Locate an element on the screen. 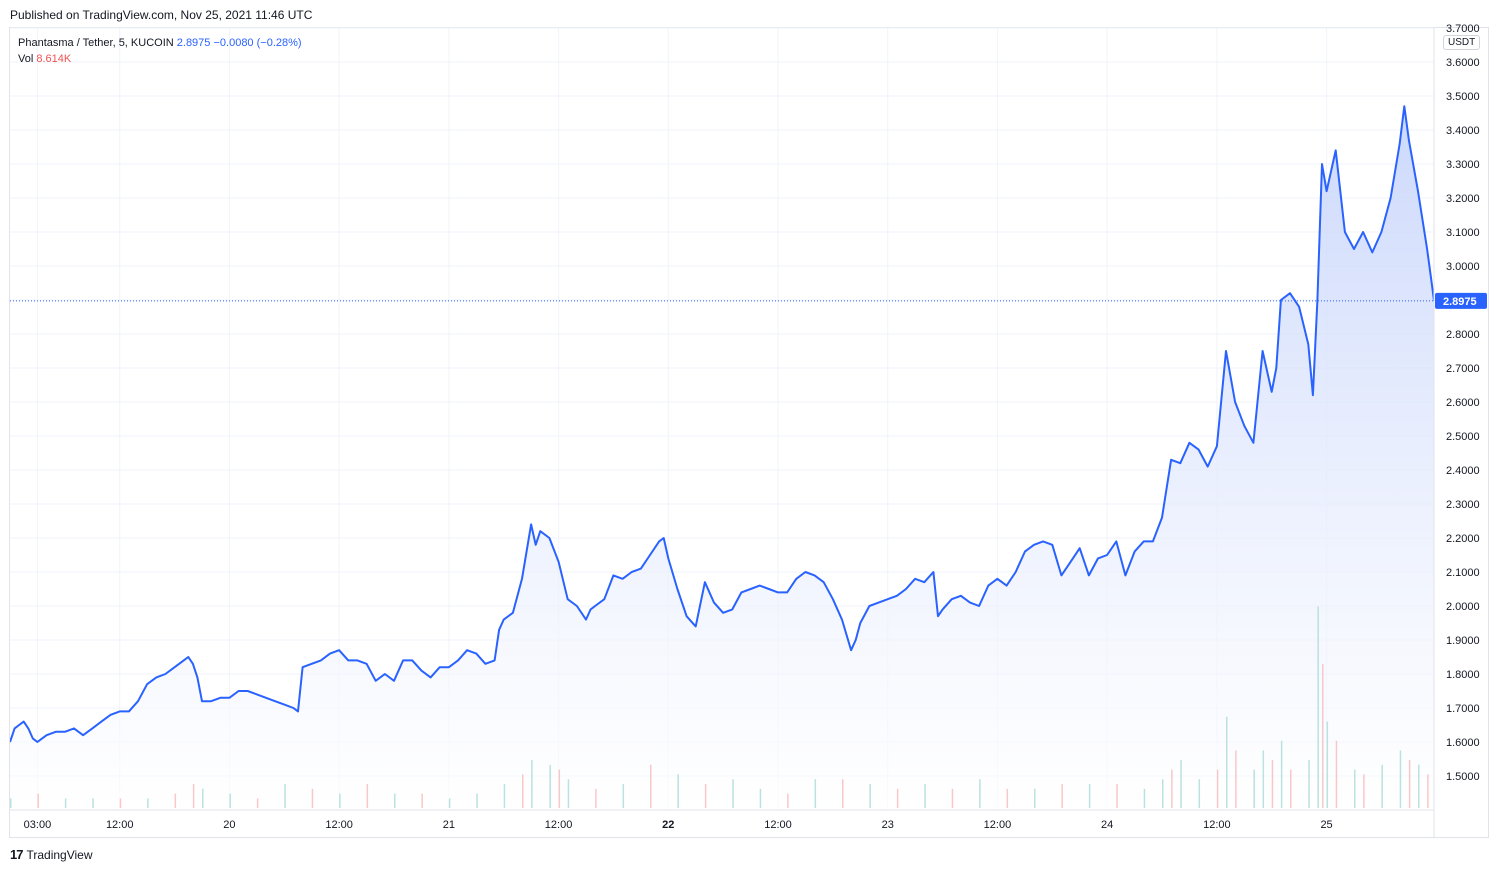 The image size is (1499, 873). x-tick-label: 22 is located at coordinates (668, 825).